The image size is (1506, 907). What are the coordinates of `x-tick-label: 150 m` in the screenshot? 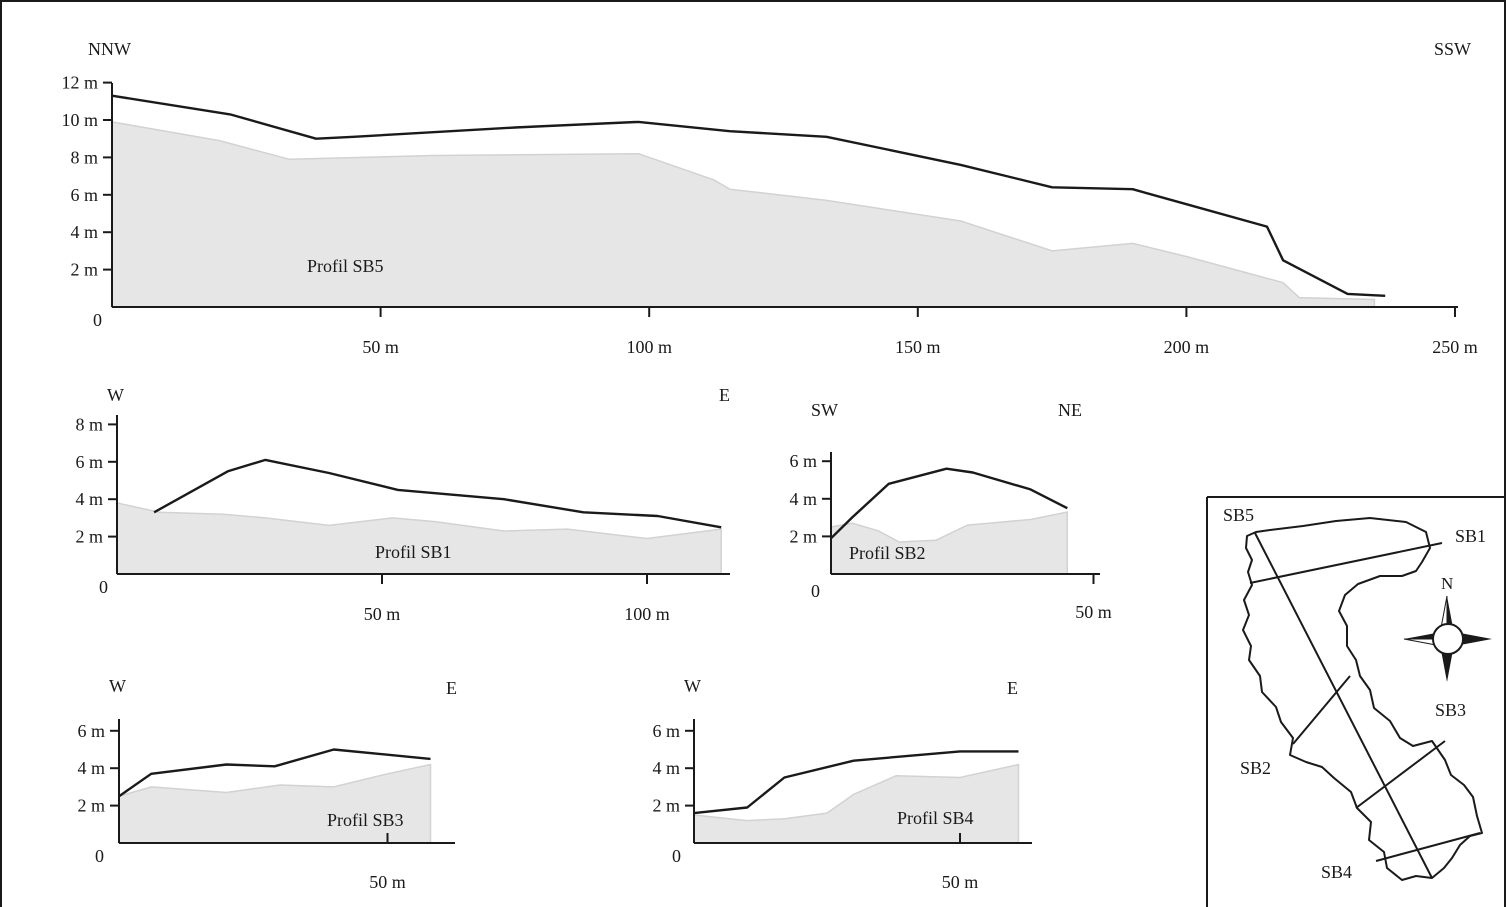 It's located at (918, 347).